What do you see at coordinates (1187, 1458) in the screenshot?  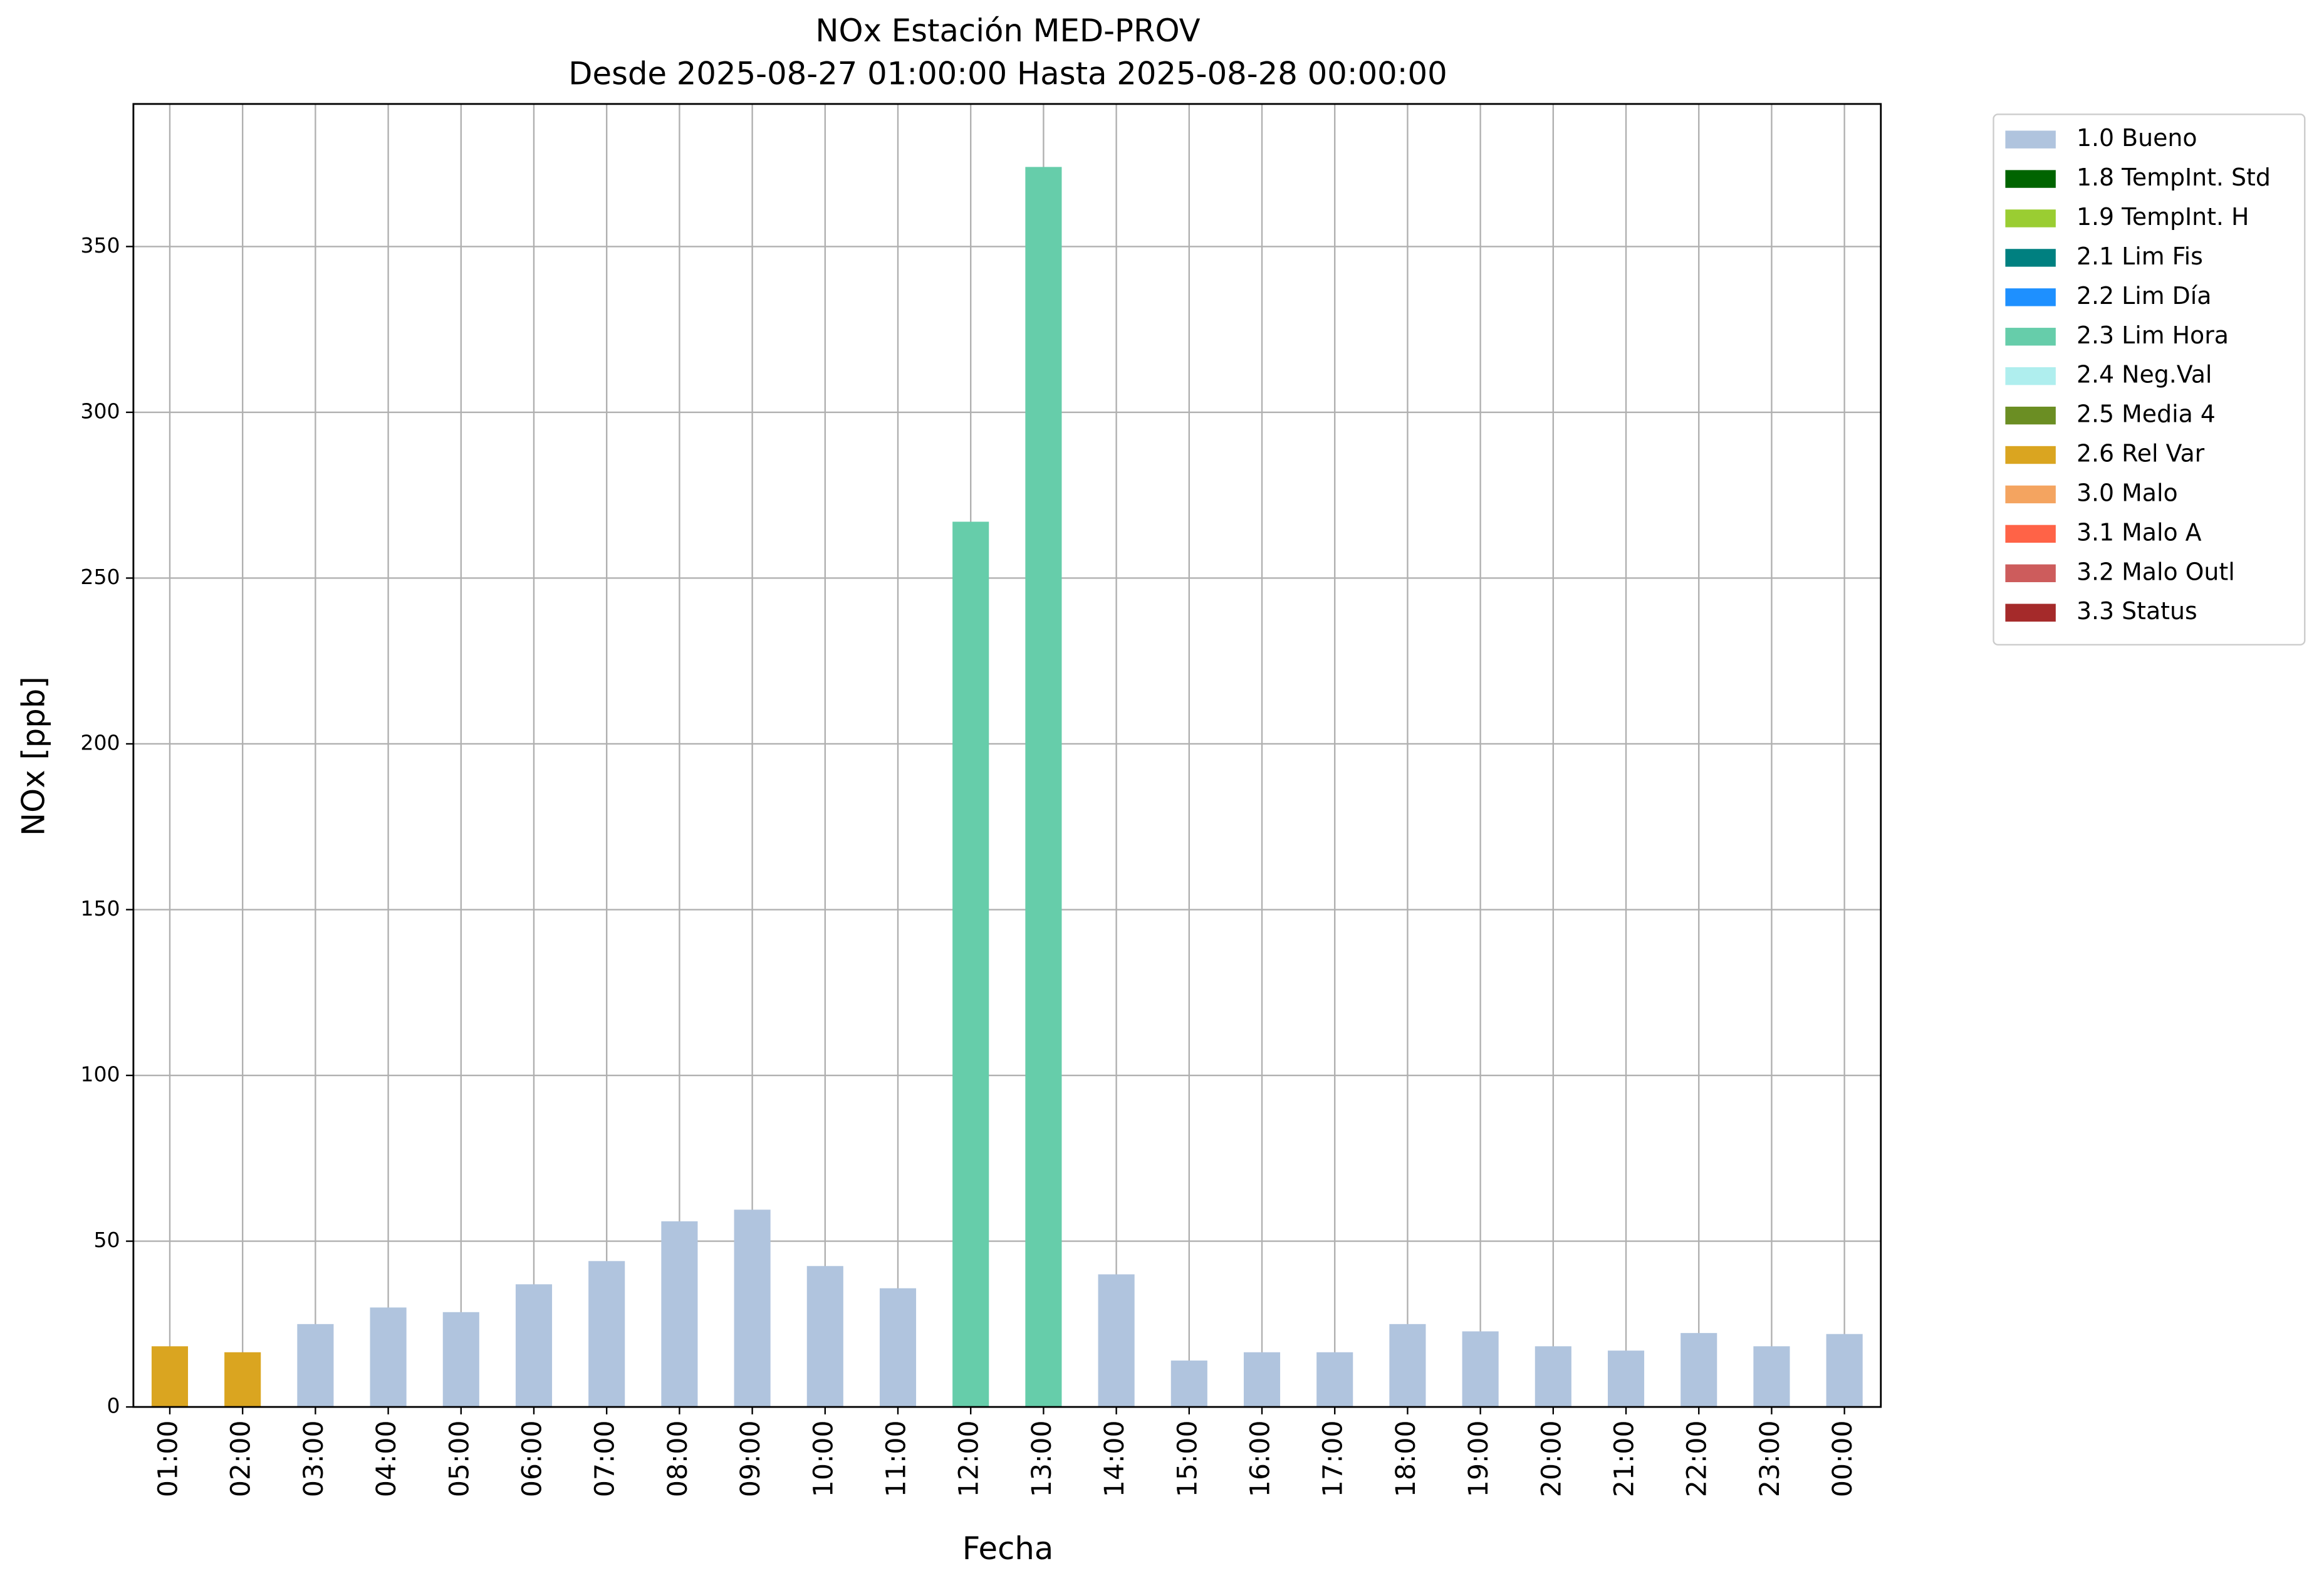 I see `x-tick-label: 15:00` at bounding box center [1187, 1458].